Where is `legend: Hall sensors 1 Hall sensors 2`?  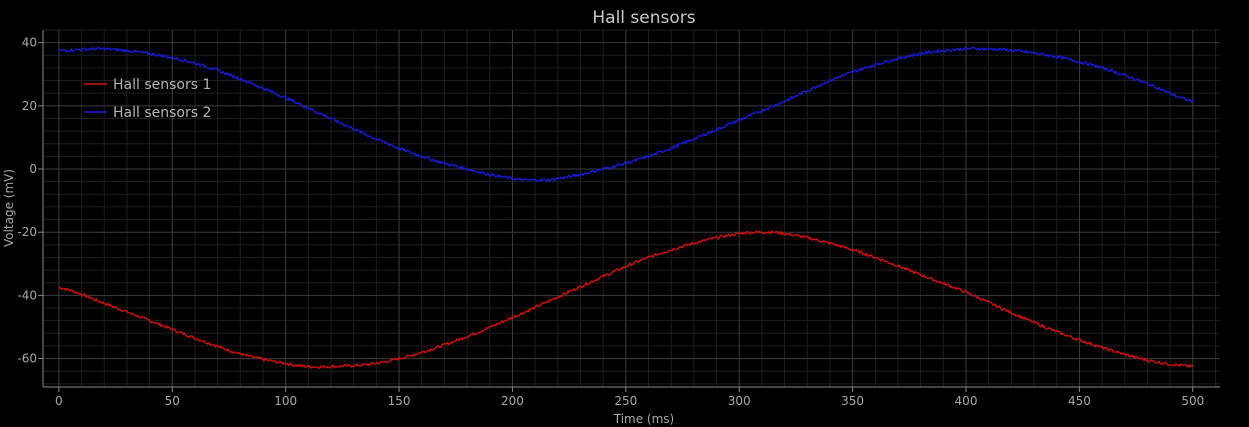
legend: Hall sensors 1 Hall sensors 2 is located at coordinates (147, 99).